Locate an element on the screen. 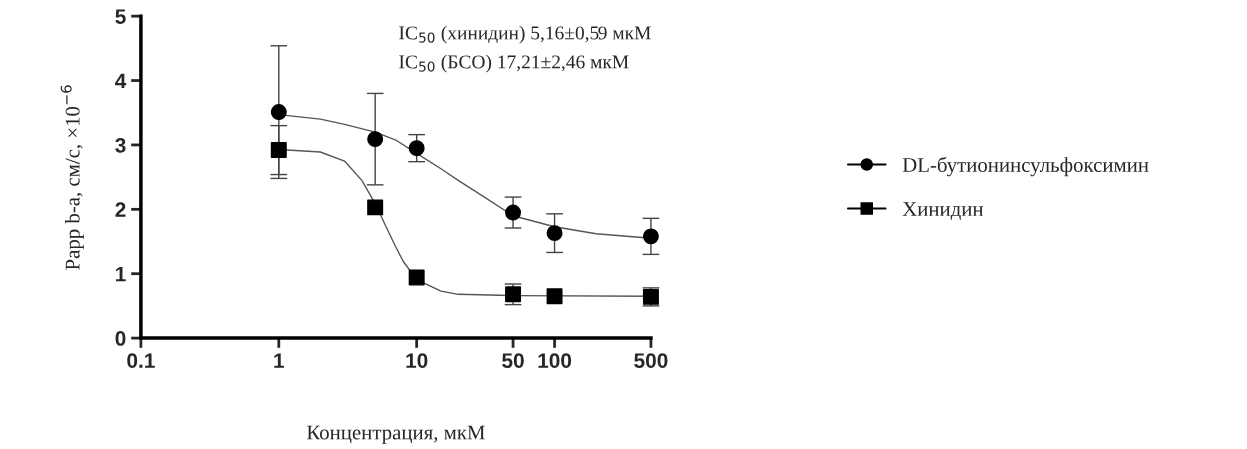 The width and height of the screenshot is (1247, 449). x-tick-label: 0.1 is located at coordinates (141, 360).